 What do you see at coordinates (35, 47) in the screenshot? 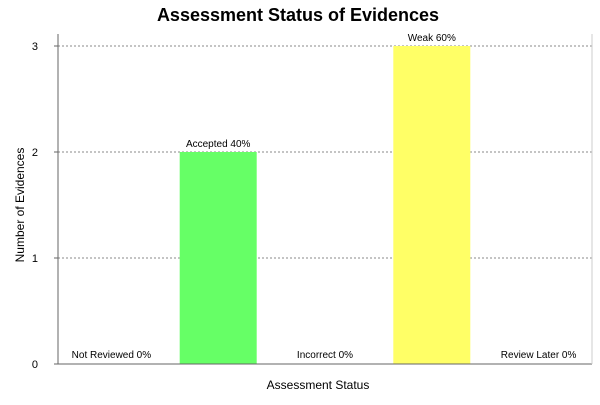
I see `y-tick-label: 3` at bounding box center [35, 47].